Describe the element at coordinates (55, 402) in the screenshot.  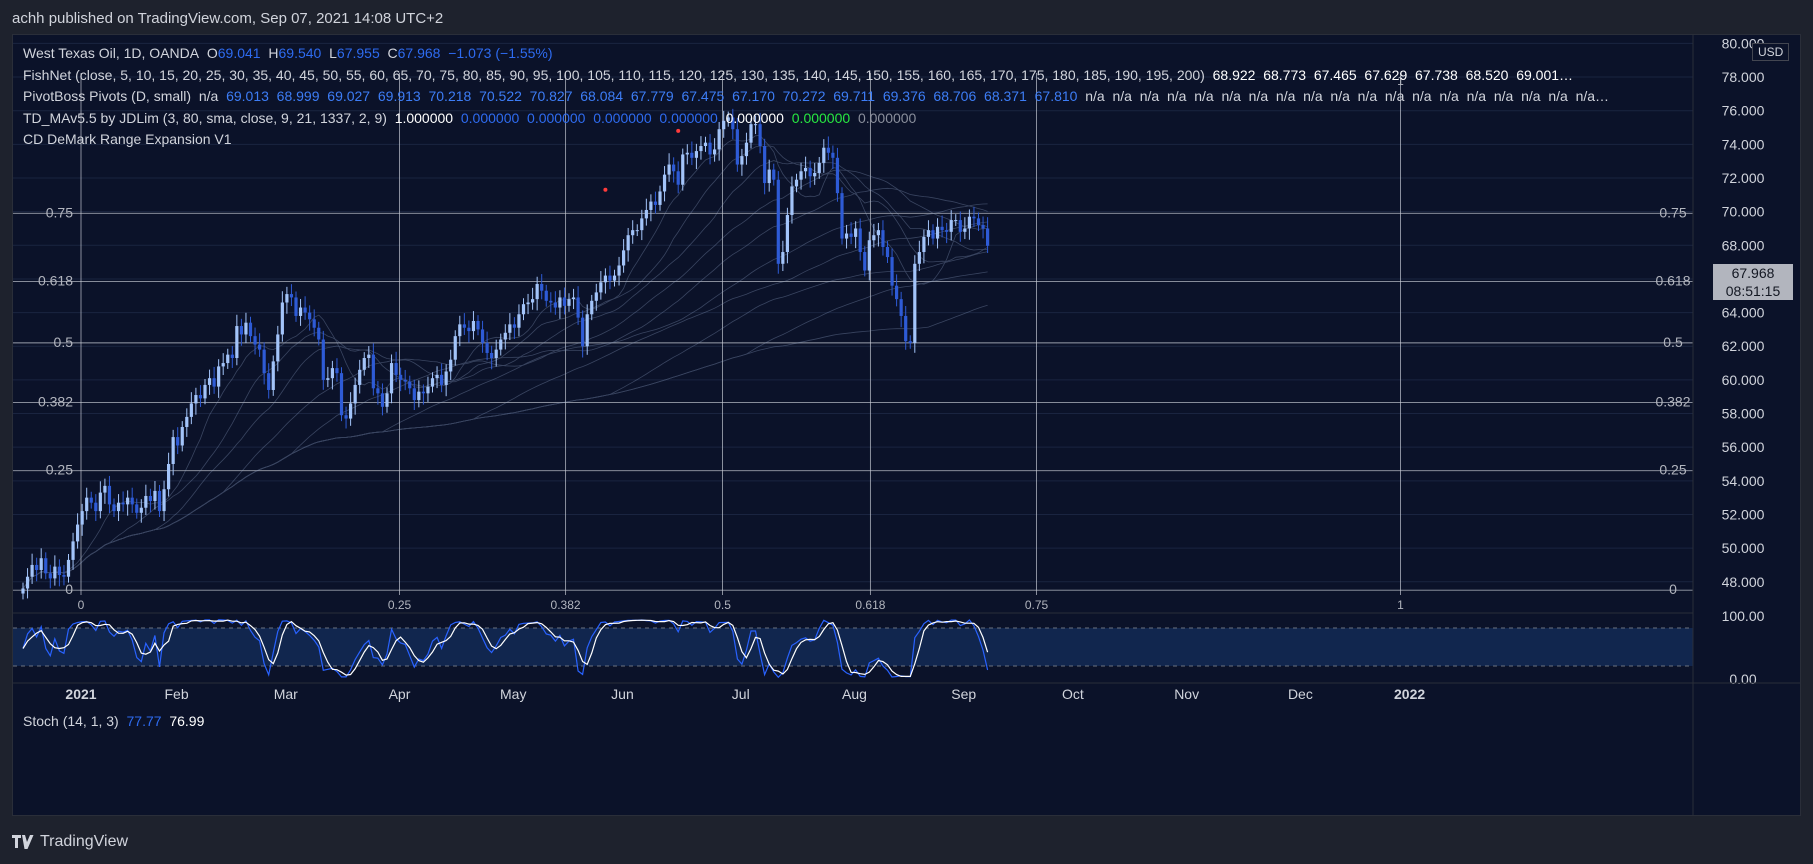
I see `fib-level-label-left: 0.382` at that location.